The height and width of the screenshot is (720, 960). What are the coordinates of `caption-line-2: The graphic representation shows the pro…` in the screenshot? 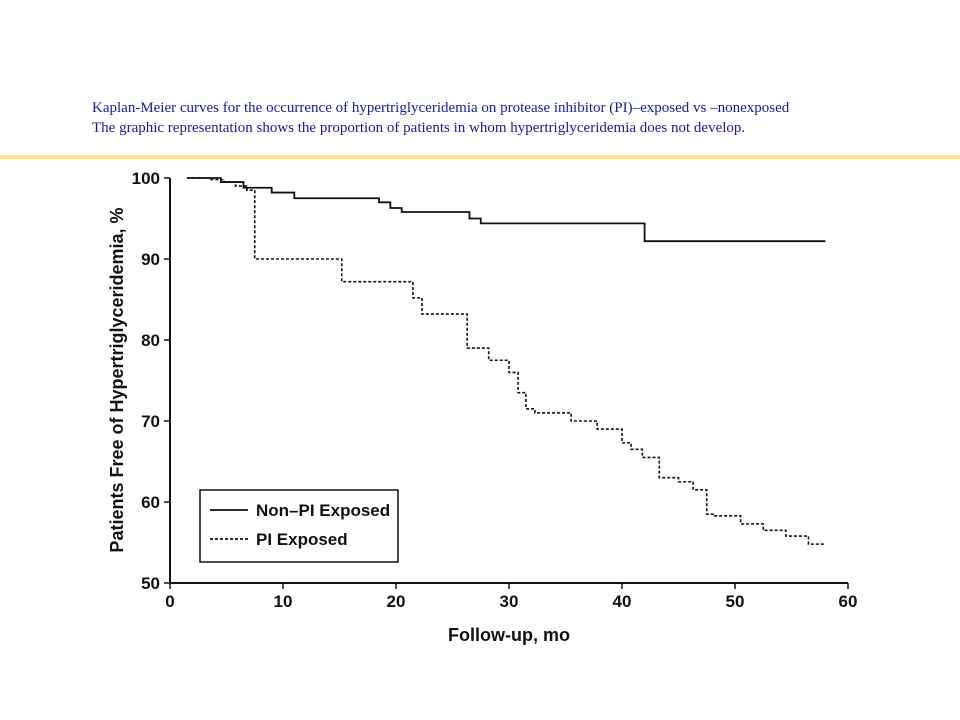 It's located at (419, 128).